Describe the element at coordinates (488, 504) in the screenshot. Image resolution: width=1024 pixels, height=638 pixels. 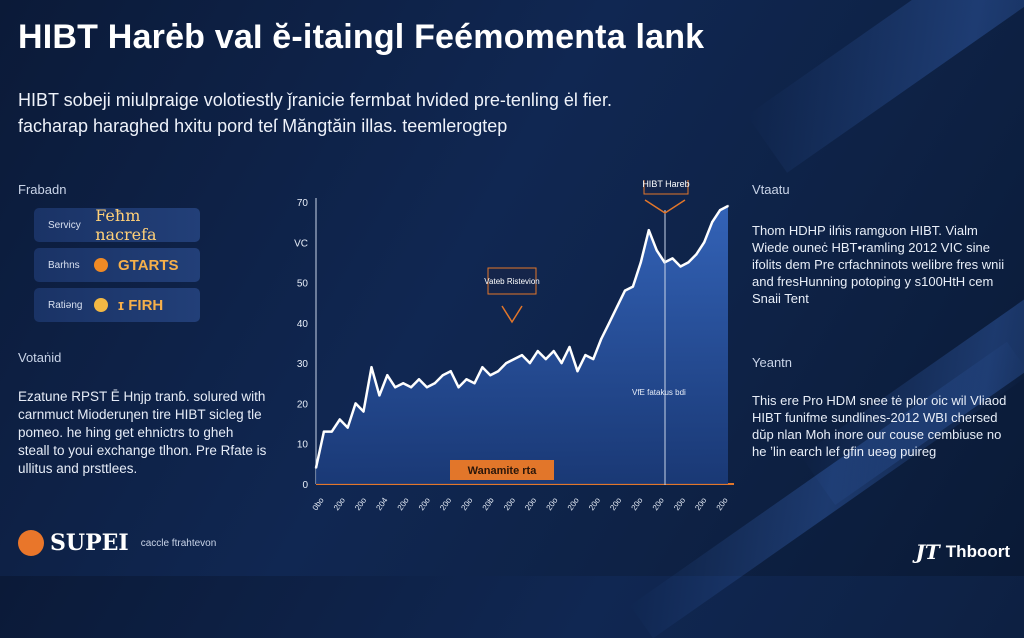
I see `x-tick-label: 20b` at that location.